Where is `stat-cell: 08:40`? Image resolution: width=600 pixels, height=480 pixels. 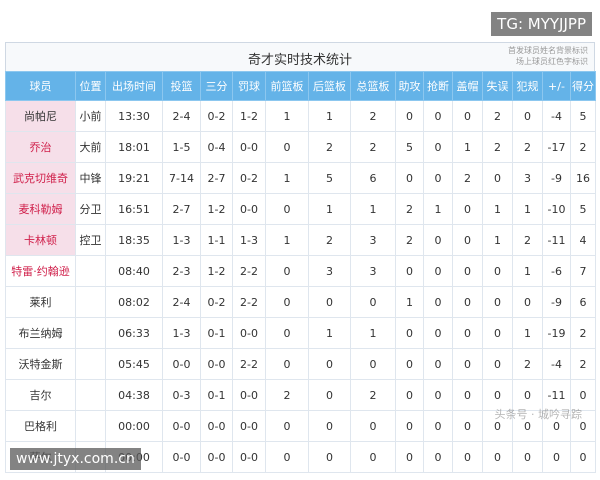
stat-cell: 08:40 is located at coordinates (134, 271).